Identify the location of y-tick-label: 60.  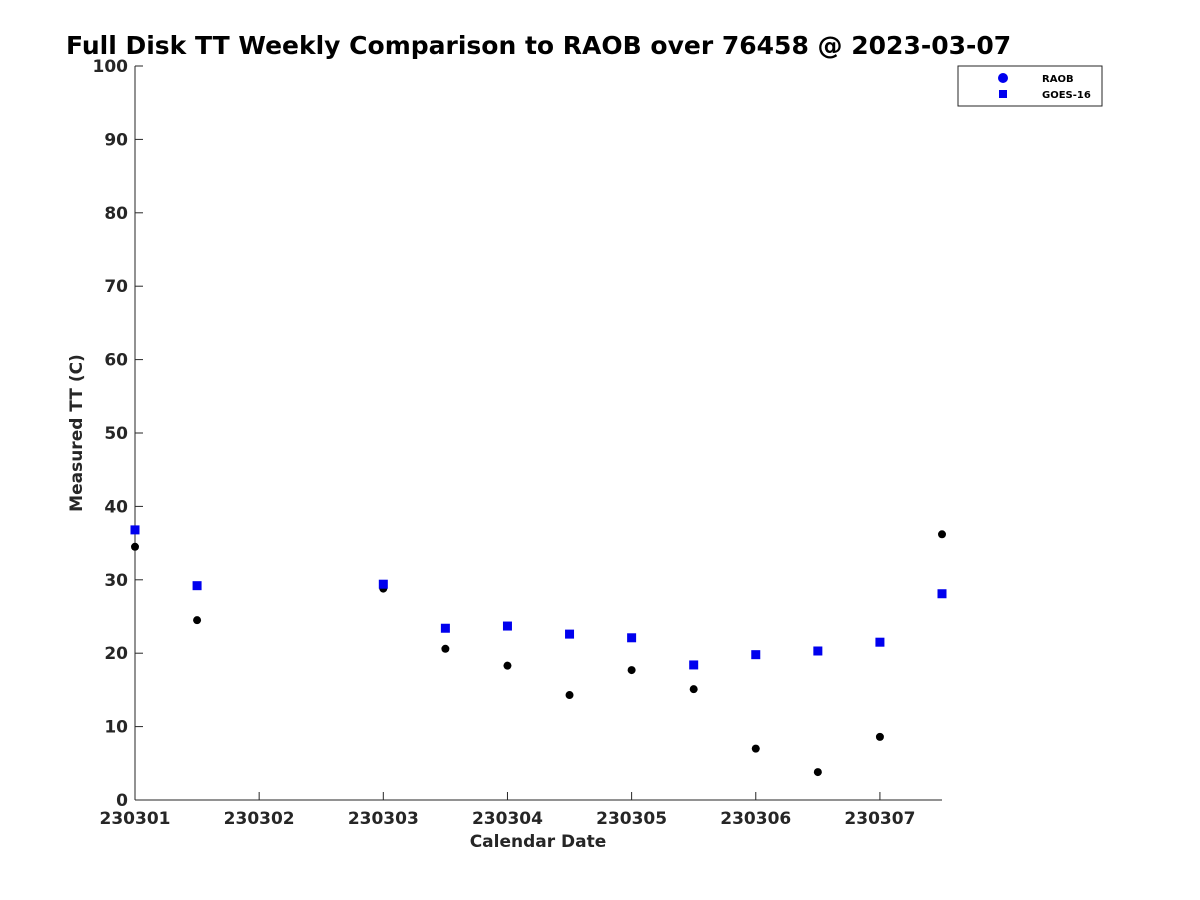
(116, 361).